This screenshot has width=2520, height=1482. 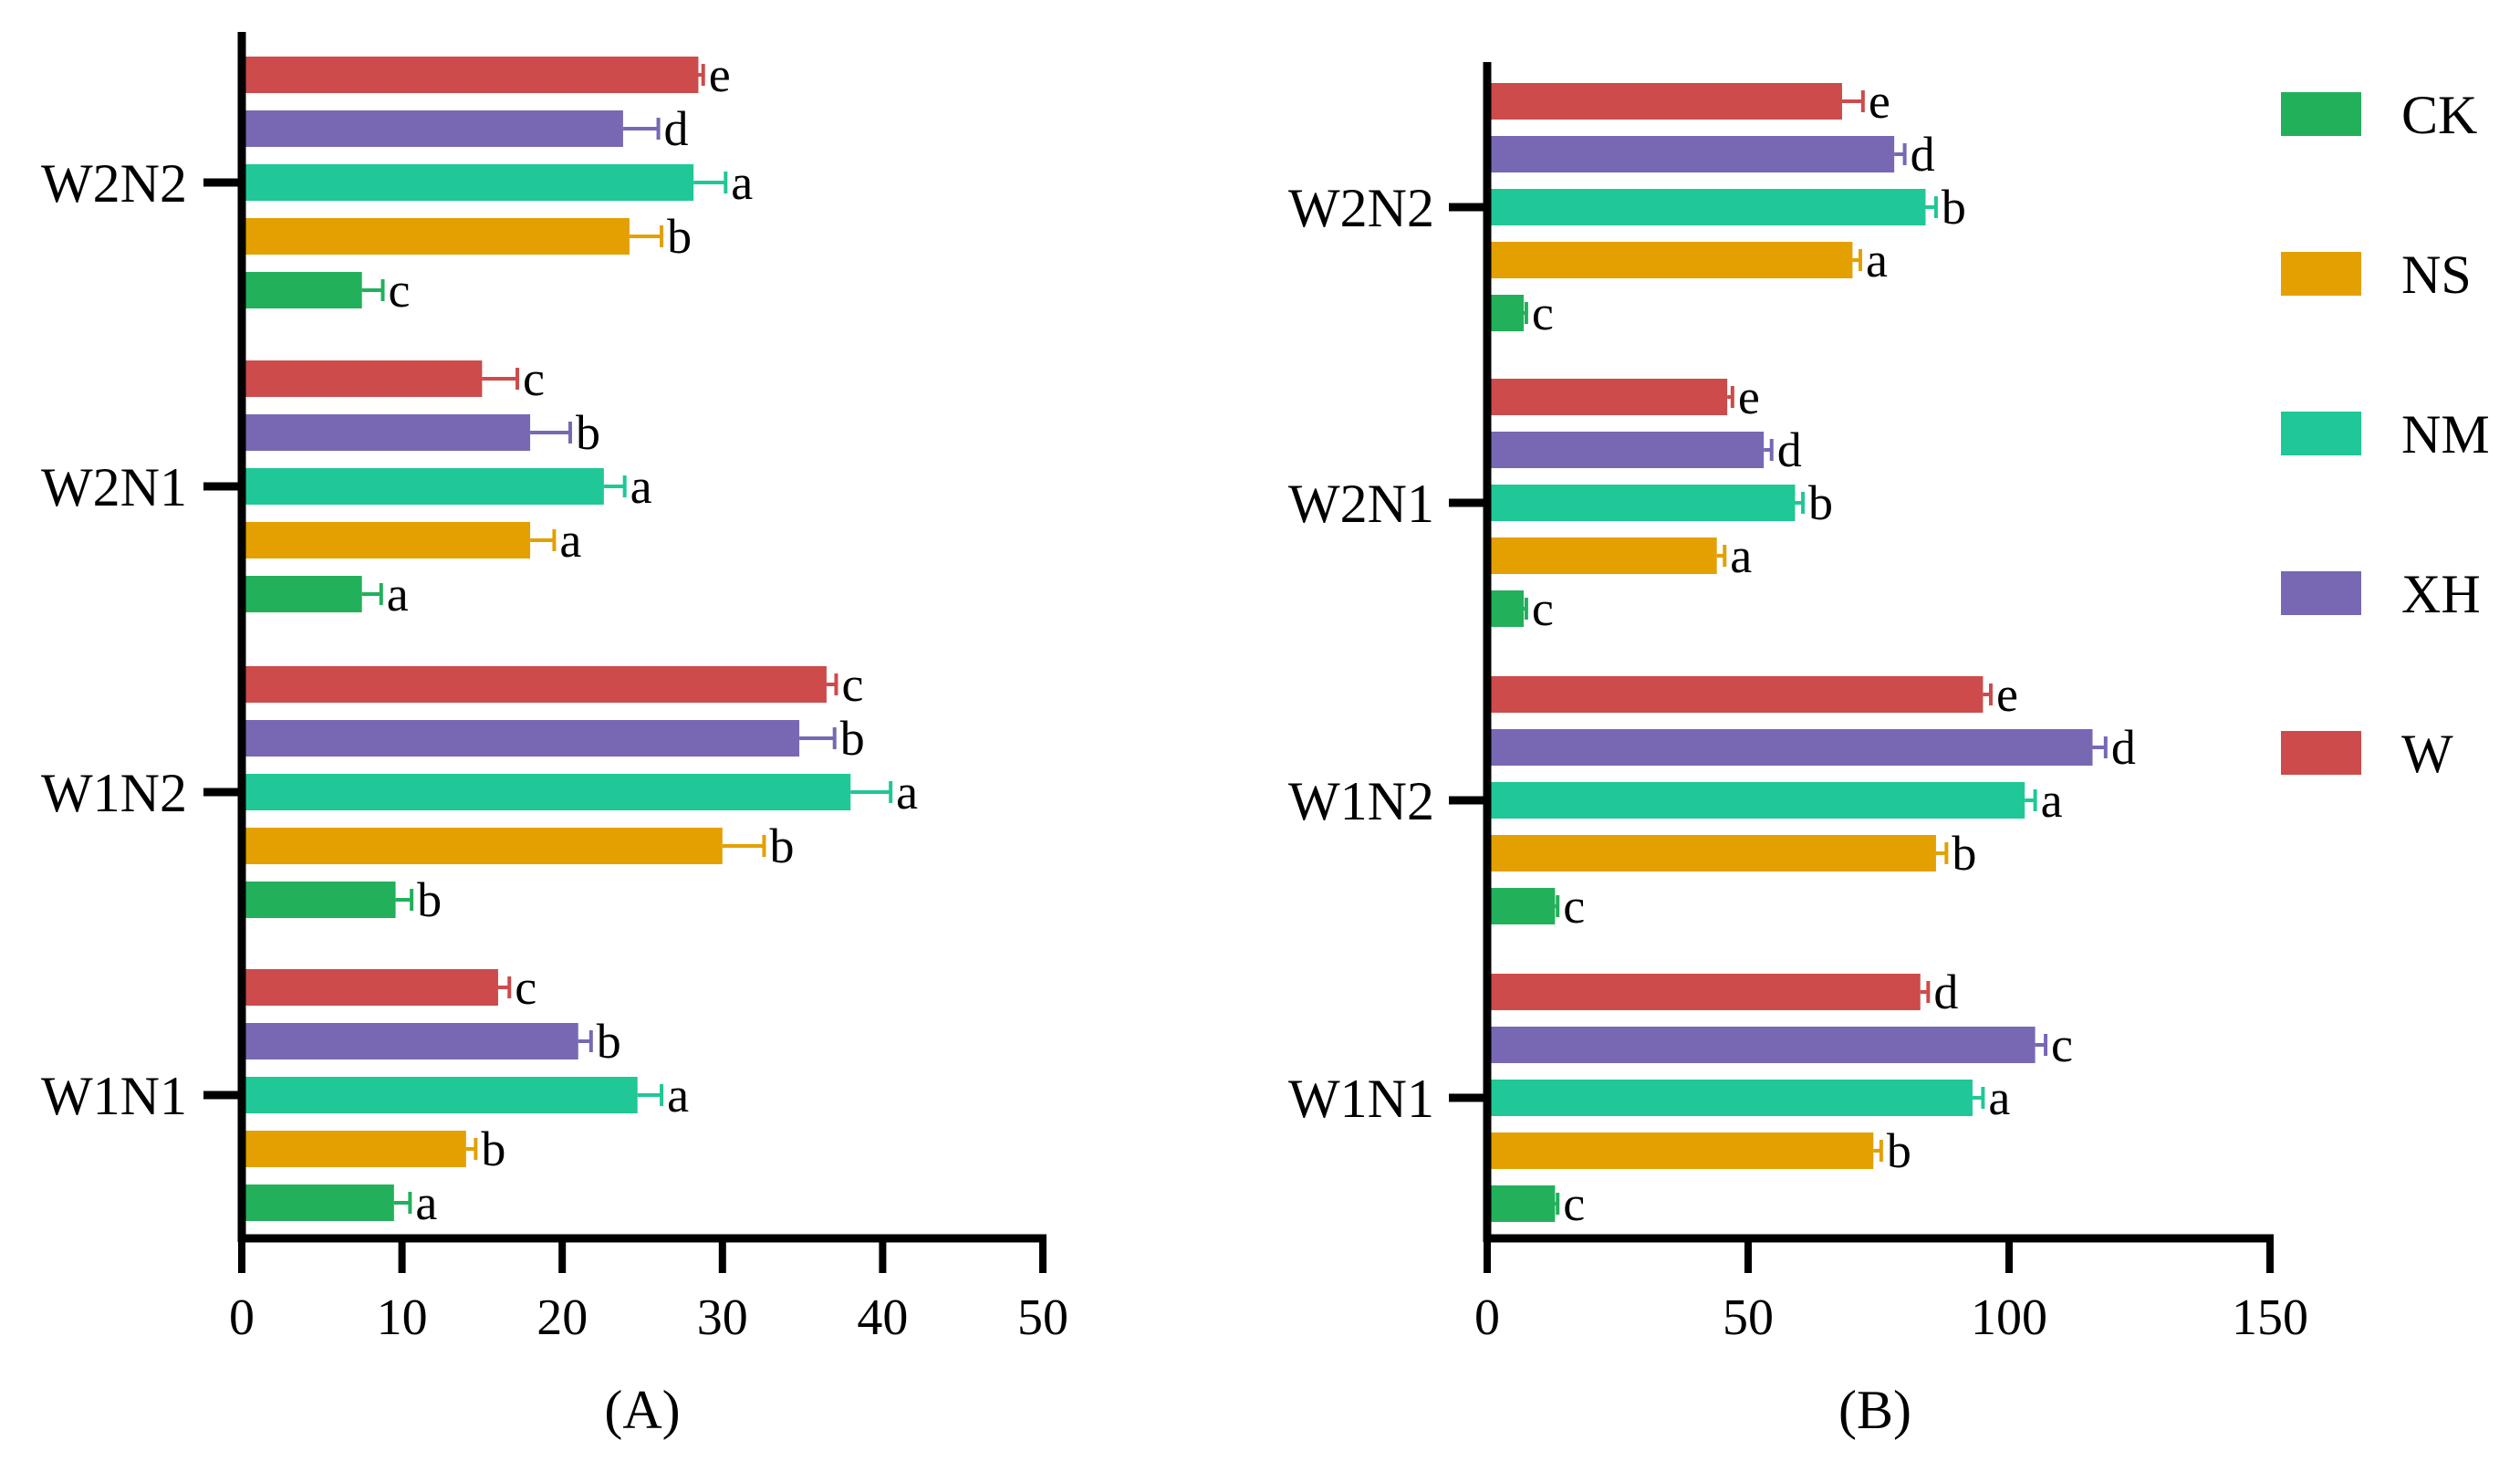 I want to click on legend-swatch-NS, so click(x=2321, y=274).